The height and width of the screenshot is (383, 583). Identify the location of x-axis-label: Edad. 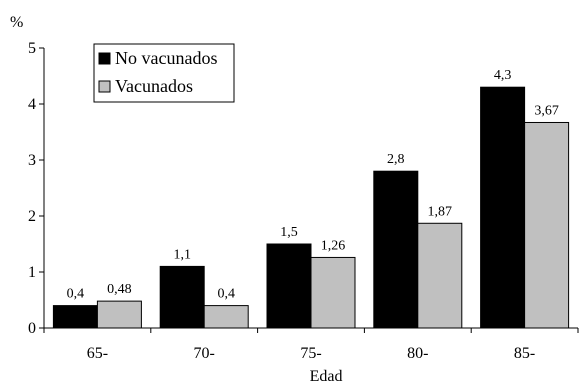
(326, 375).